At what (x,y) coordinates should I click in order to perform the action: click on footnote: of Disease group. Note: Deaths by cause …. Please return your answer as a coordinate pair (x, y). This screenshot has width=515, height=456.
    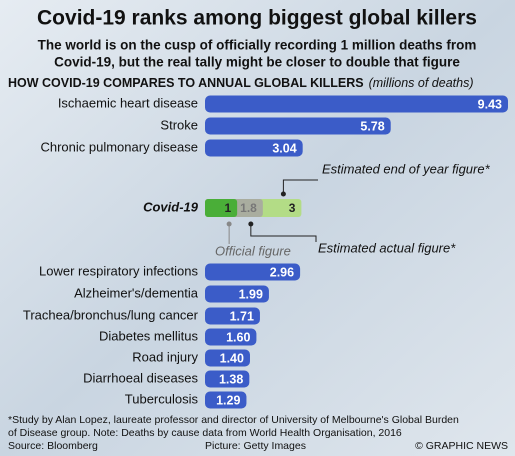
    Looking at the image, I should click on (205, 433).